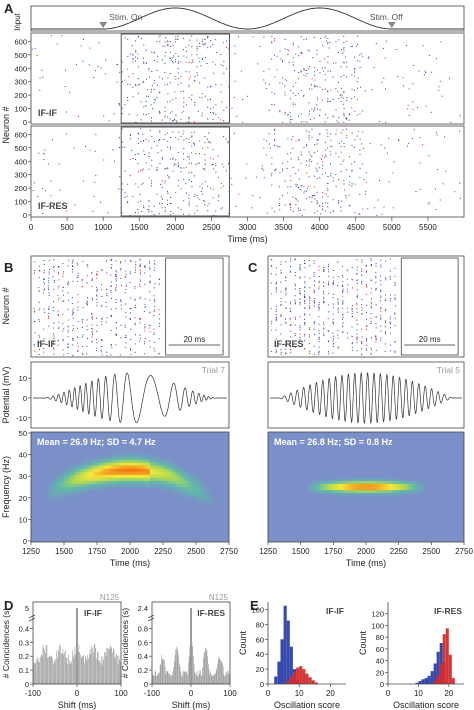 The height and width of the screenshot is (710, 474). I want to click on neuron-label: N125, so click(110, 597).